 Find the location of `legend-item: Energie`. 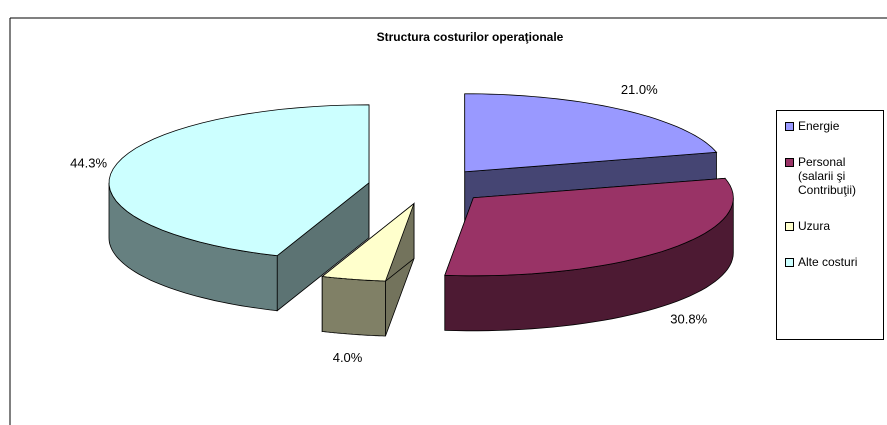

legend-item: Energie is located at coordinates (832, 126).